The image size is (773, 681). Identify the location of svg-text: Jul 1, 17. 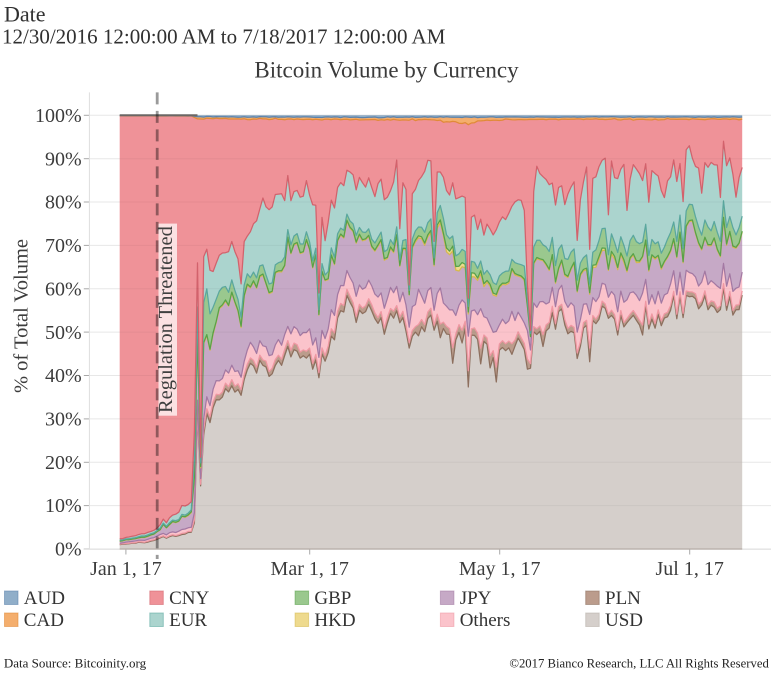
(690, 569).